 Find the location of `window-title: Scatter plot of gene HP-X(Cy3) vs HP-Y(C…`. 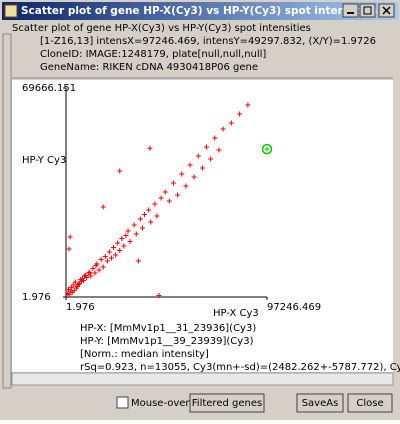

window-title: Scatter plot of gene HP-X(Cy3) vs HP-Y(C… is located at coordinates (199, 11).